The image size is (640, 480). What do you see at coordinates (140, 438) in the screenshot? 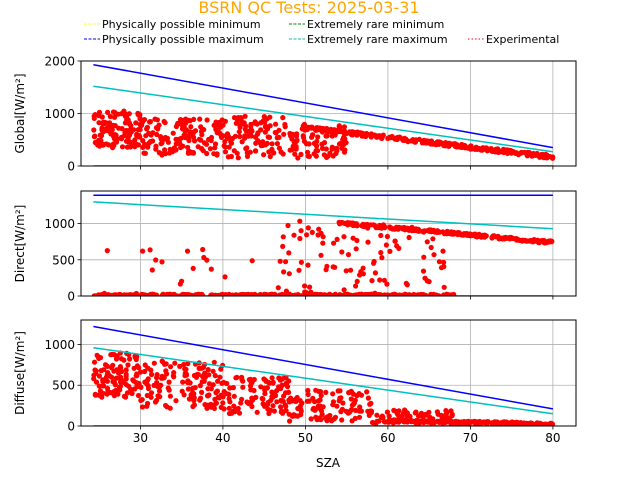
I see `x-tick-label: 30` at bounding box center [140, 438].